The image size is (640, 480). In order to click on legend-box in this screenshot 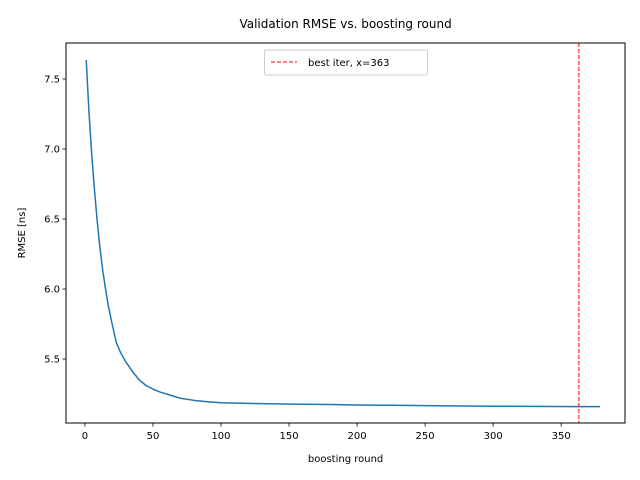, I will do `click(346, 62)`.